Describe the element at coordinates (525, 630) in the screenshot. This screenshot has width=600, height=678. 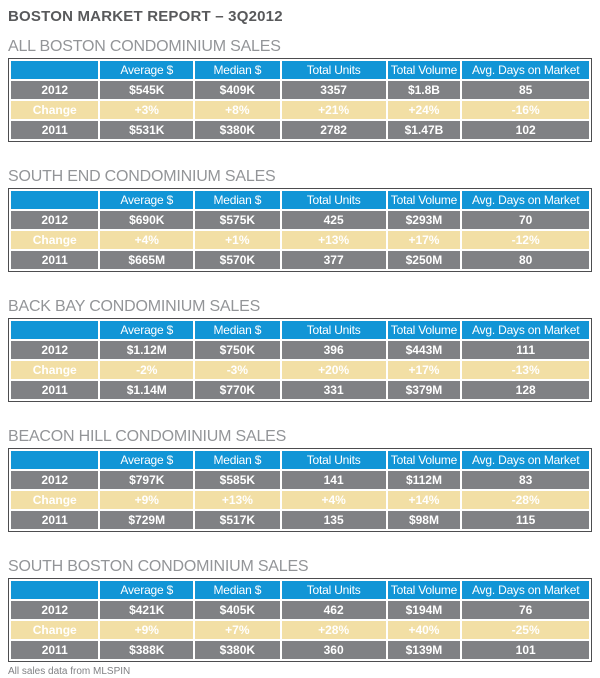
I see `data-cell: -25%` at that location.